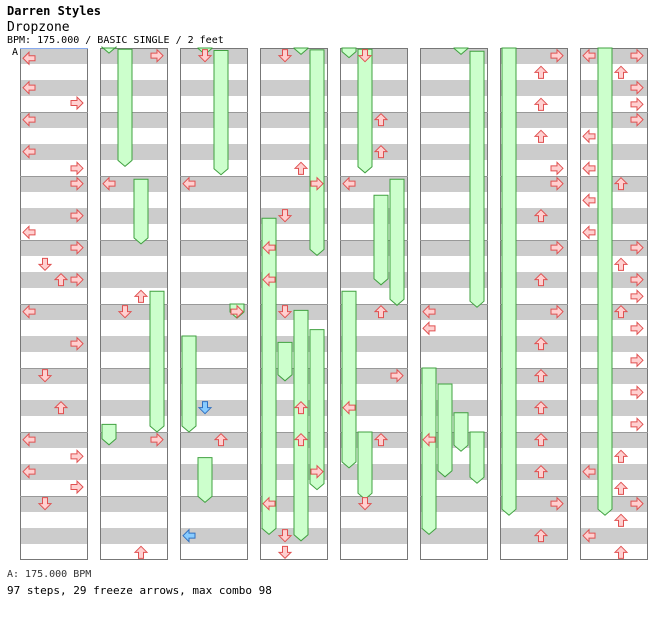  I want to click on song-title: Dropzone, so click(38, 27).